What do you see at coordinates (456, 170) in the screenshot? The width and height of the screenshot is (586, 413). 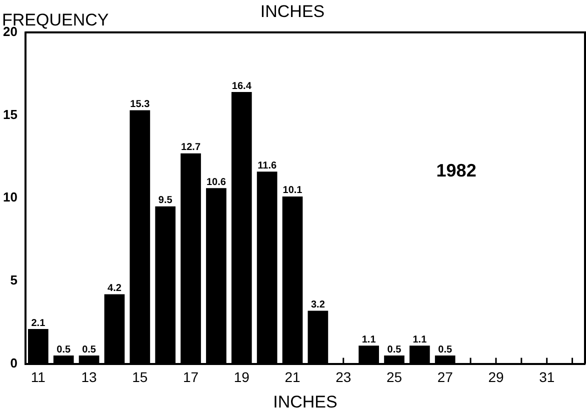 I see `annotation: 1982` at bounding box center [456, 170].